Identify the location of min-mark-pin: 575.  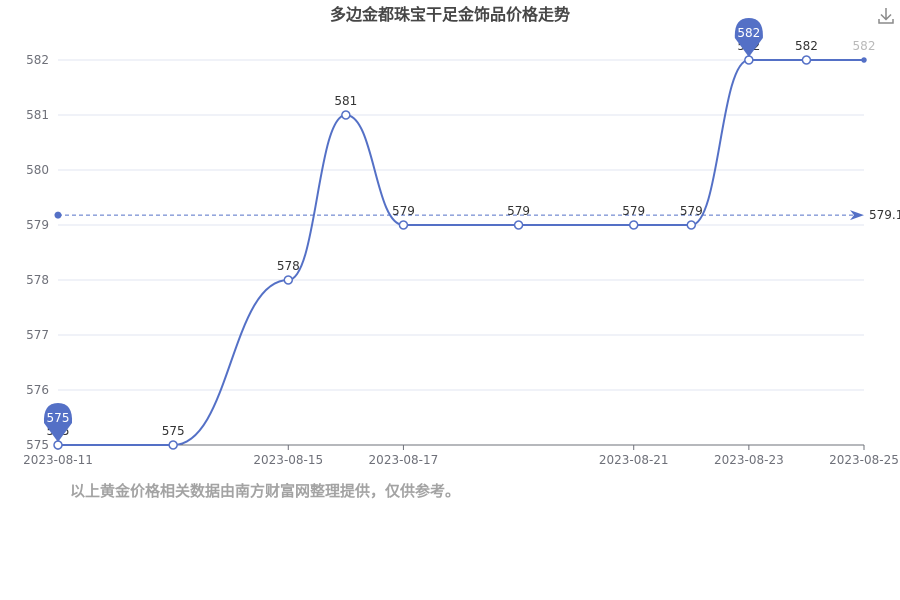
(58, 422).